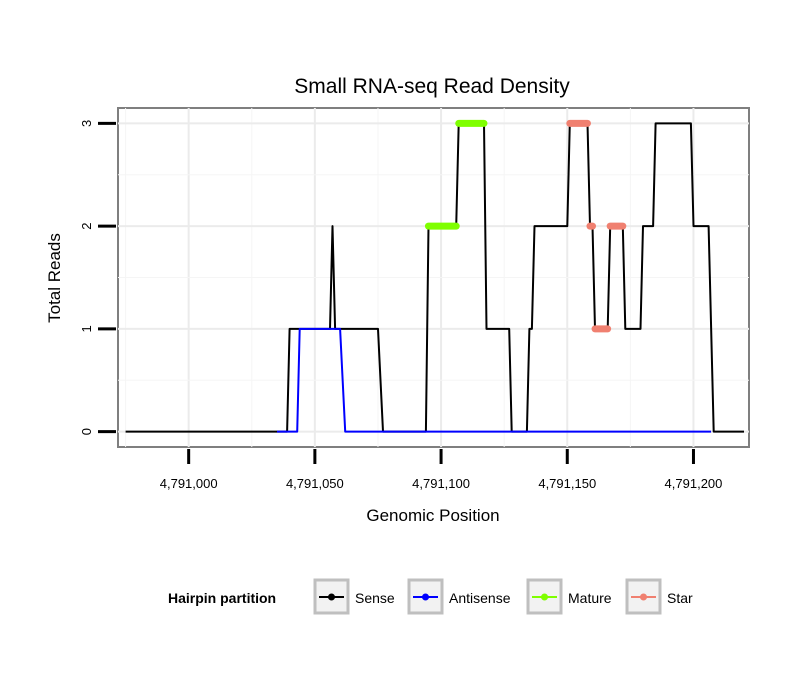 The height and width of the screenshot is (690, 810). Describe the element at coordinates (432, 86) in the screenshot. I see `chart-title: Small RNA-seq Read Density` at that location.